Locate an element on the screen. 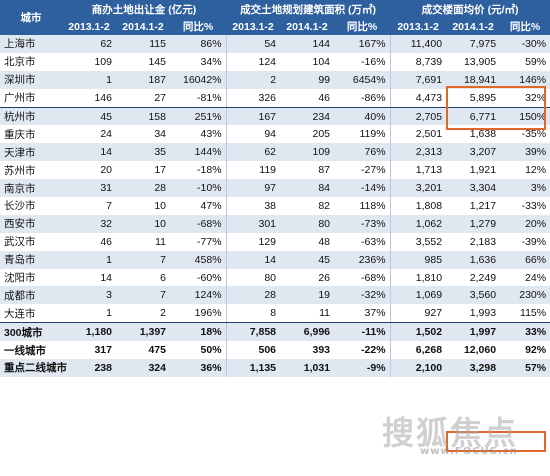 The height and width of the screenshot is (476, 550). value-cell: -30% is located at coordinates (525, 44).